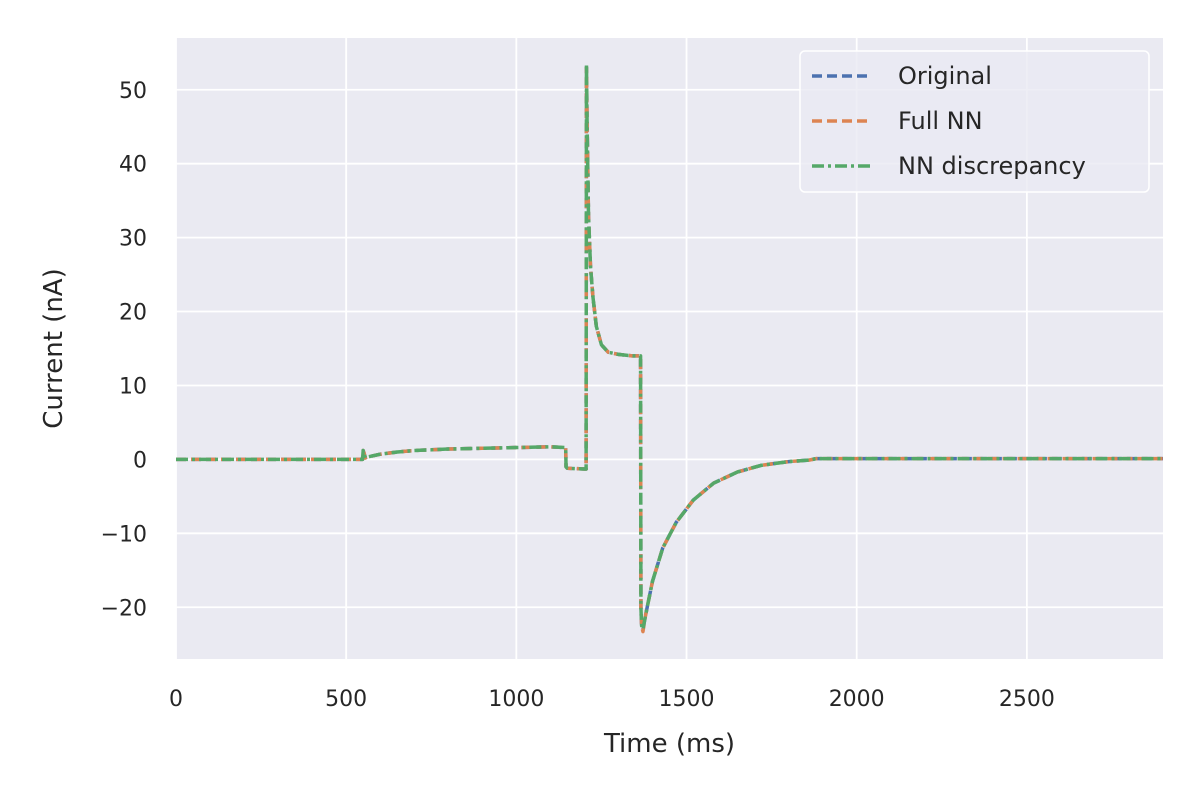  I want to click on legend: Original Full NN NN discrepancy, so click(974, 121).